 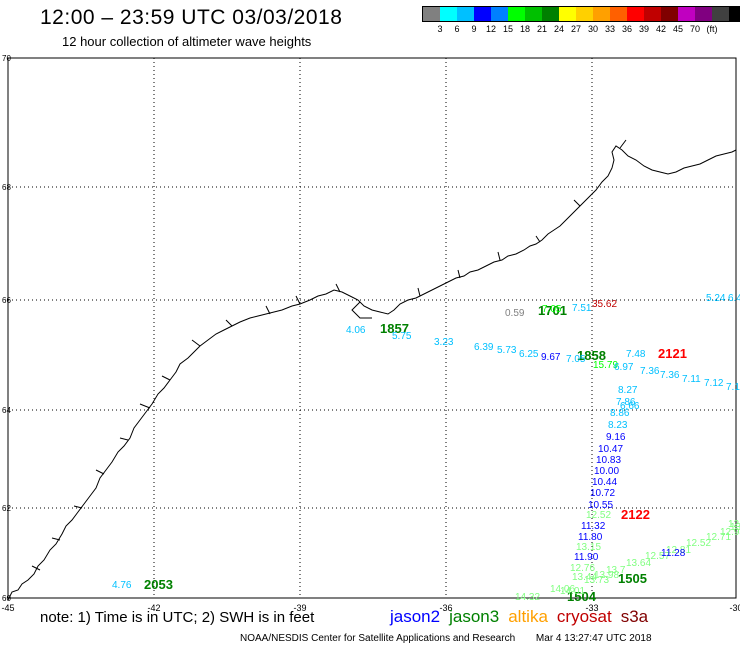 I want to click on swh-value: 7.12, so click(x=714, y=383).